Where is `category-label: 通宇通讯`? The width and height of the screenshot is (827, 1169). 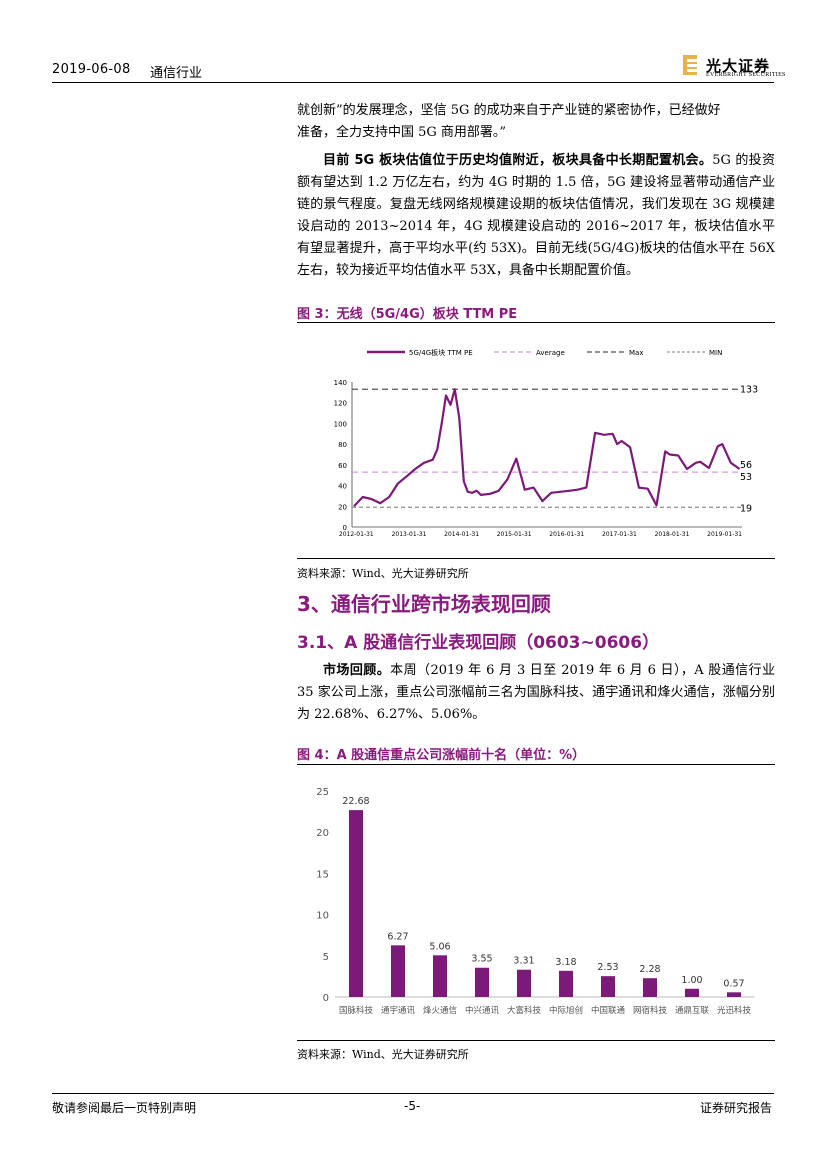 category-label: 通宇通讯 is located at coordinates (398, 1010).